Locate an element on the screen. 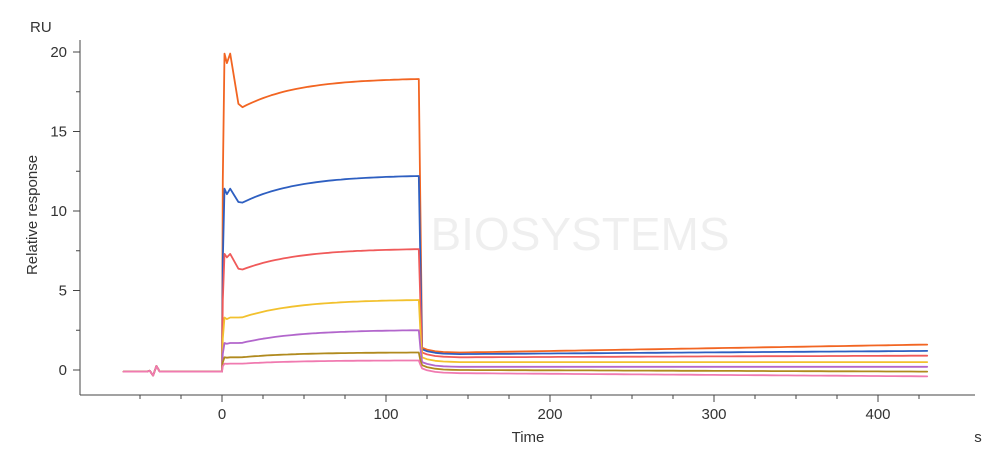 The height and width of the screenshot is (465, 1000). x-tick-label: 100 is located at coordinates (385, 414).